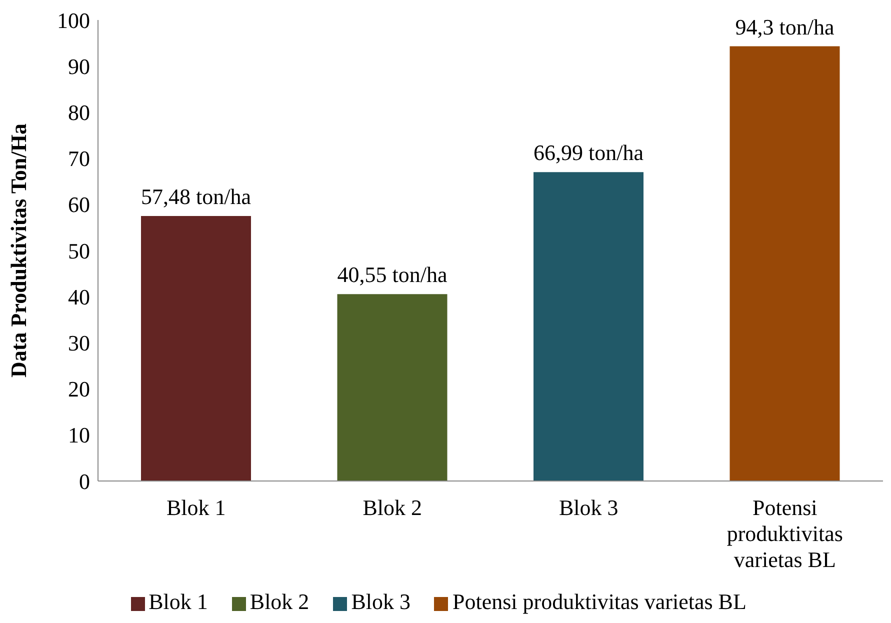 This screenshot has width=891, height=623. I want to click on legend-label: Potensi produktivitas varietas BL, so click(599, 601).